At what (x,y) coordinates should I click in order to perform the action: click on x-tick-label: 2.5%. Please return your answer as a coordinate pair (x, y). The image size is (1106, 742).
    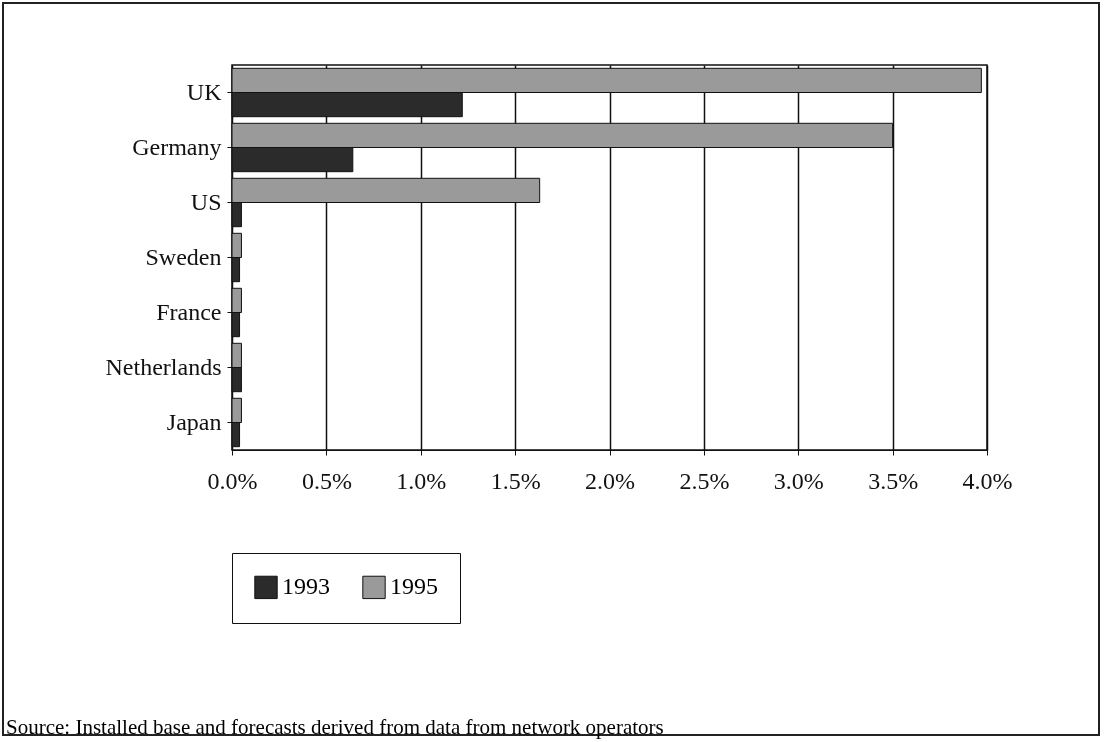
    Looking at the image, I should click on (704, 480).